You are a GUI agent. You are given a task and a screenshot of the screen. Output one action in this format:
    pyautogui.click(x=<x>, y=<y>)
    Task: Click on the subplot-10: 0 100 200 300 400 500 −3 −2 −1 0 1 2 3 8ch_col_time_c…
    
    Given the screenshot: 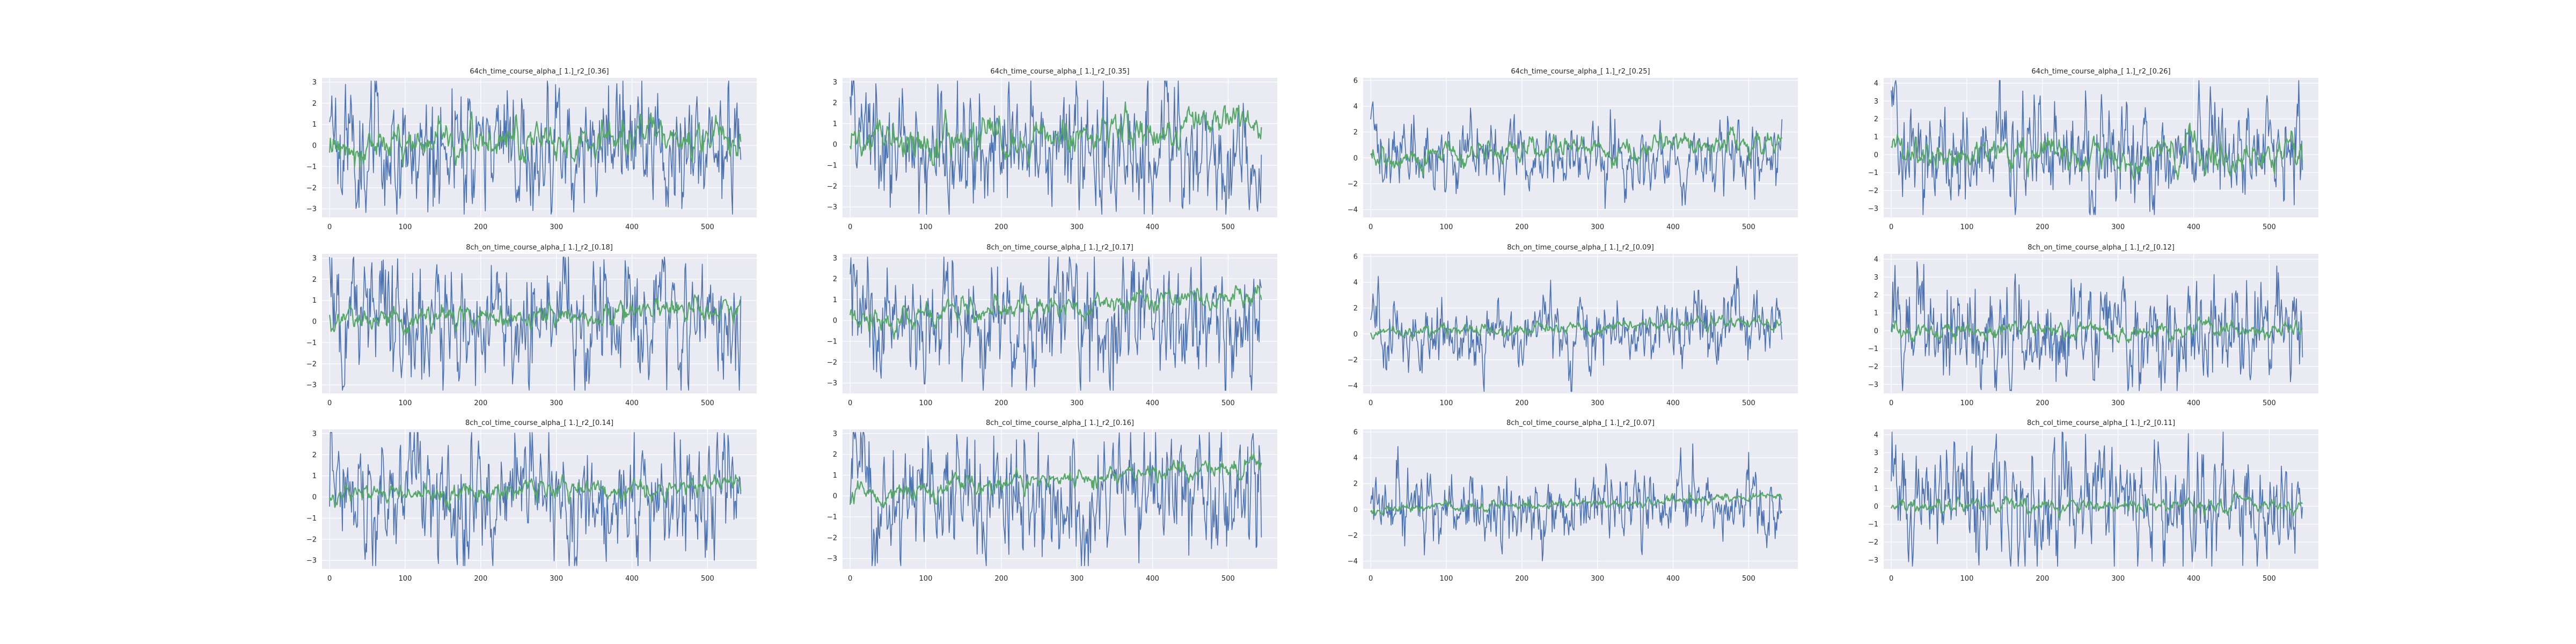 What is the action you would take?
    pyautogui.click(x=1052, y=501)
    